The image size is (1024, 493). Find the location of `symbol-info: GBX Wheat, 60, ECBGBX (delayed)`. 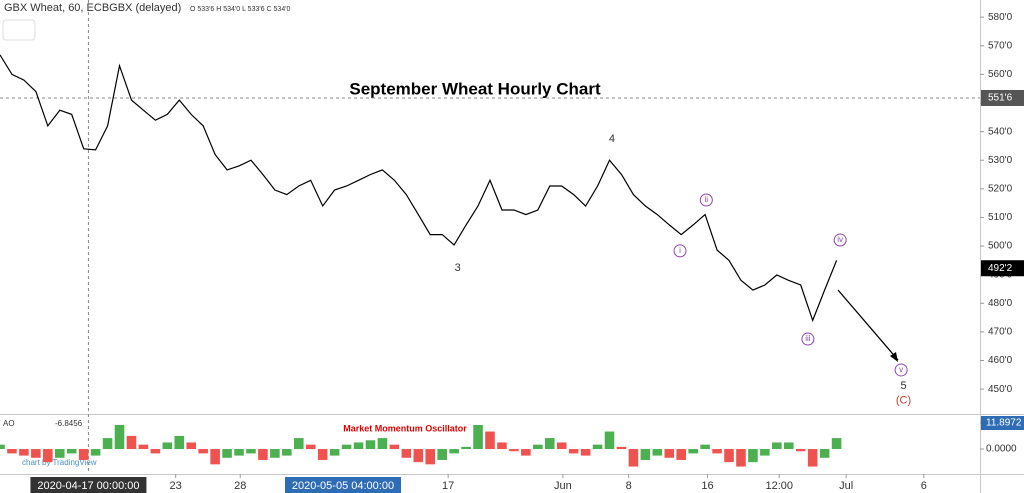

symbol-info: GBX Wheat, 60, ECBGBX (delayed) is located at coordinates (92, 8).